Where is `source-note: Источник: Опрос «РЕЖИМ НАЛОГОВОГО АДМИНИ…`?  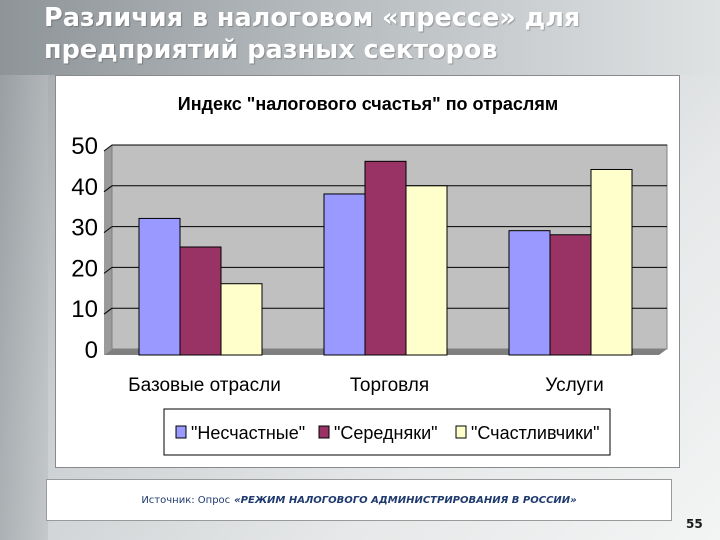
source-note: Источник: Опрос «РЕЖИМ НАЛОГОВОГО АДМИНИ… is located at coordinates (359, 500).